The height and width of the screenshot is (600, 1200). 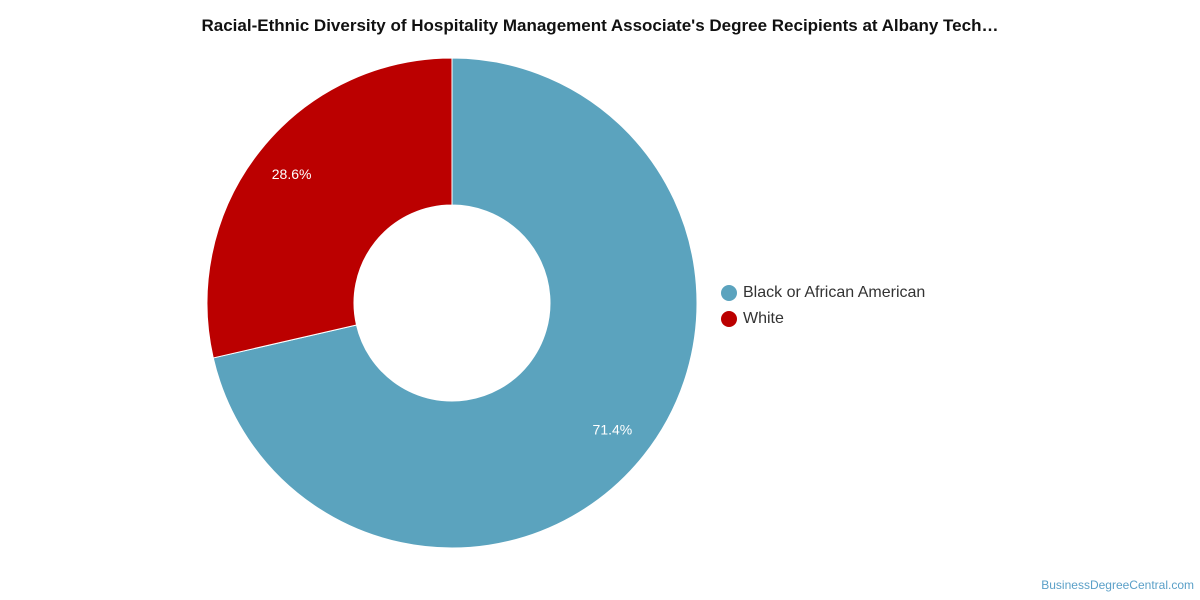 I want to click on slice-white, so click(x=329, y=208).